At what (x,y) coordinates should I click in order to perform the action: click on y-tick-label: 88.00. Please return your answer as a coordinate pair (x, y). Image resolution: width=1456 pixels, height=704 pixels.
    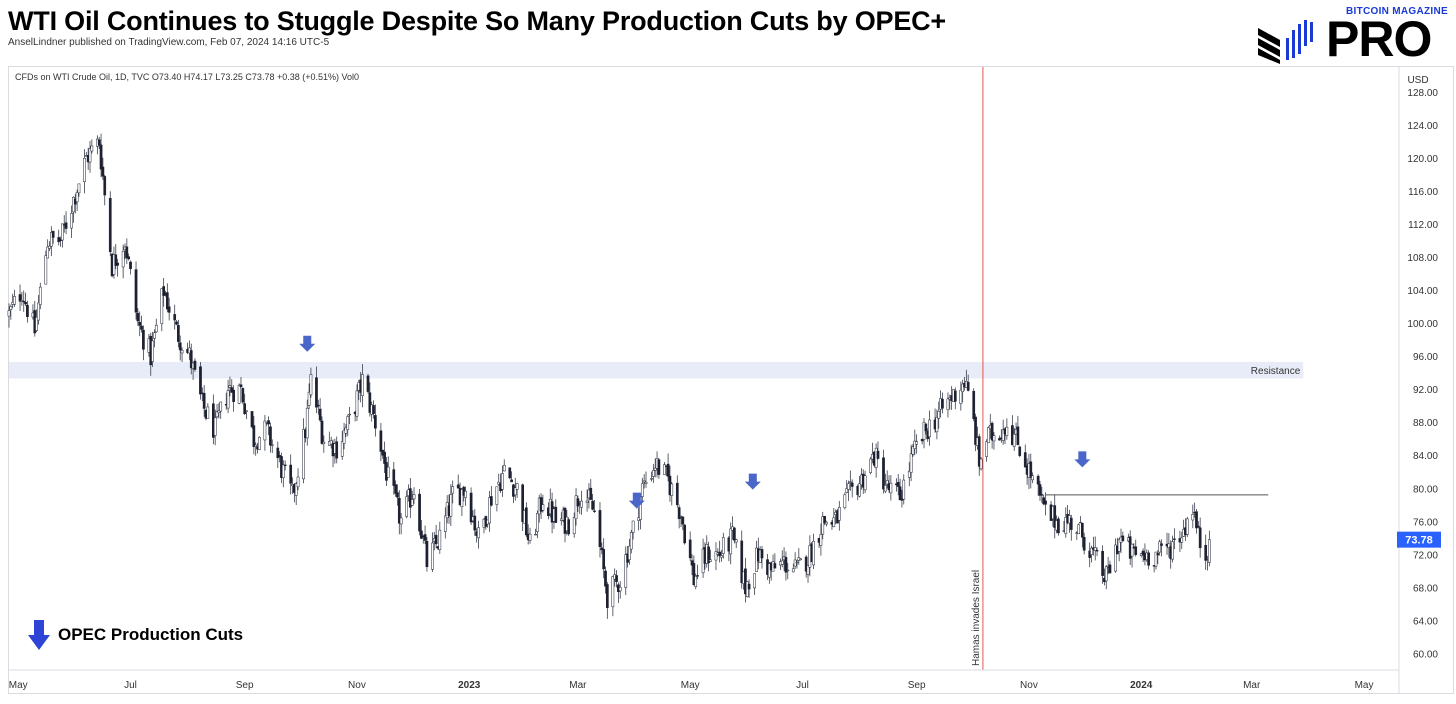
    Looking at the image, I should click on (1425, 423).